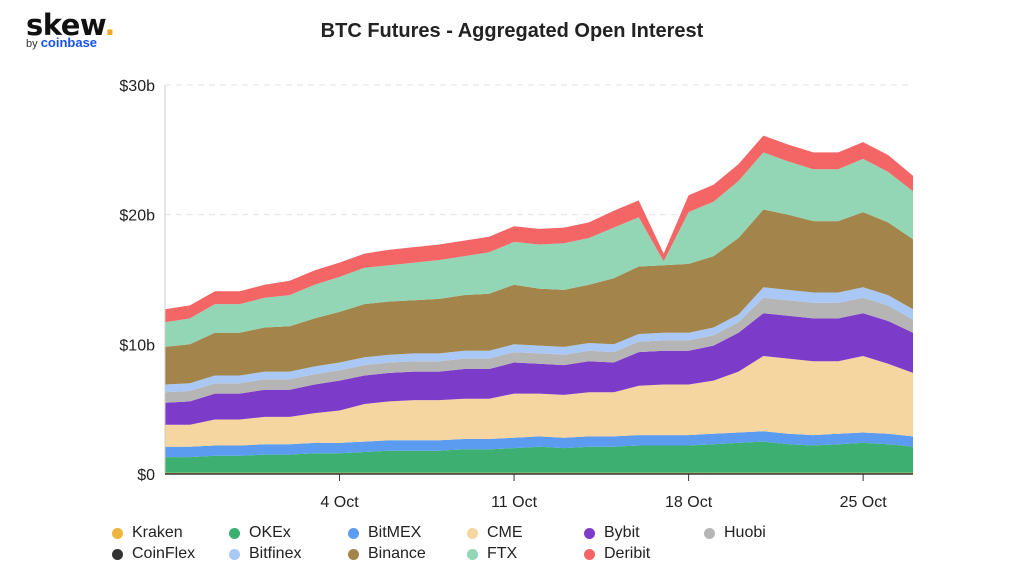 This screenshot has height=572, width=1024. I want to click on x-tick-label: 18 Oct, so click(689, 502).